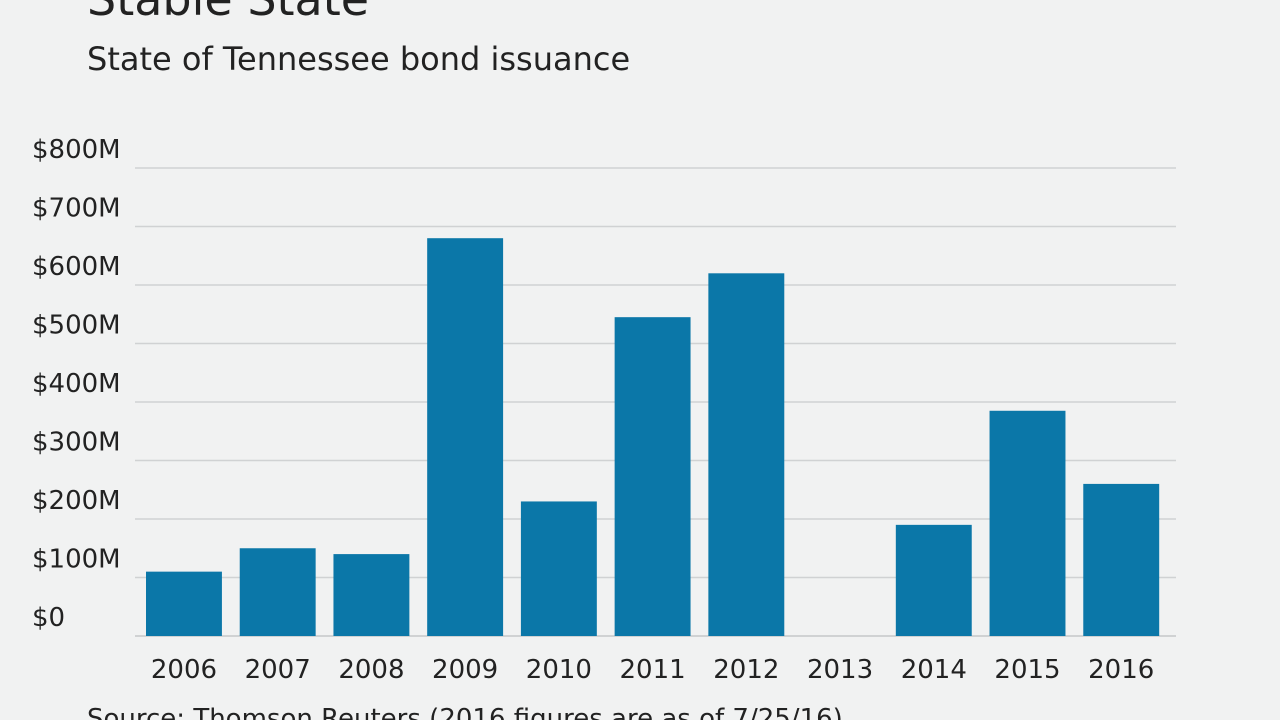 This screenshot has width=1280, height=720. What do you see at coordinates (277, 592) in the screenshot?
I see `bar-2007` at bounding box center [277, 592].